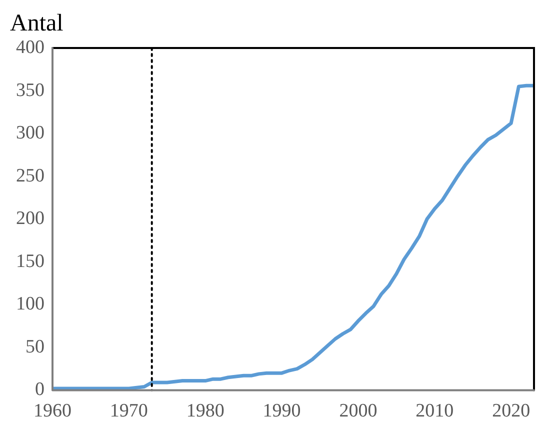 The height and width of the screenshot is (441, 552). Describe the element at coordinates (30, 90) in the screenshot. I see `y-tick-label: 350` at that location.